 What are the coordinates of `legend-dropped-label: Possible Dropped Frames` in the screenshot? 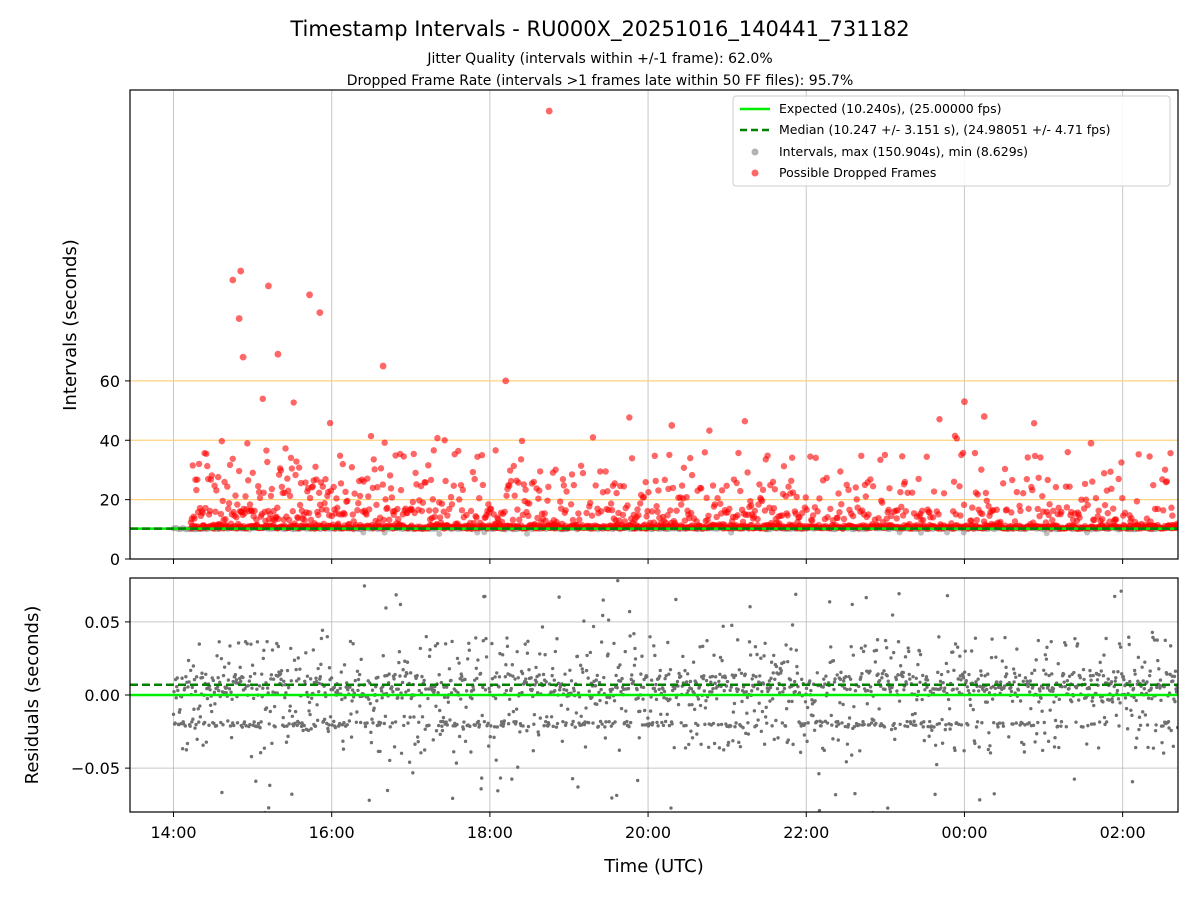 It's located at (857, 172).